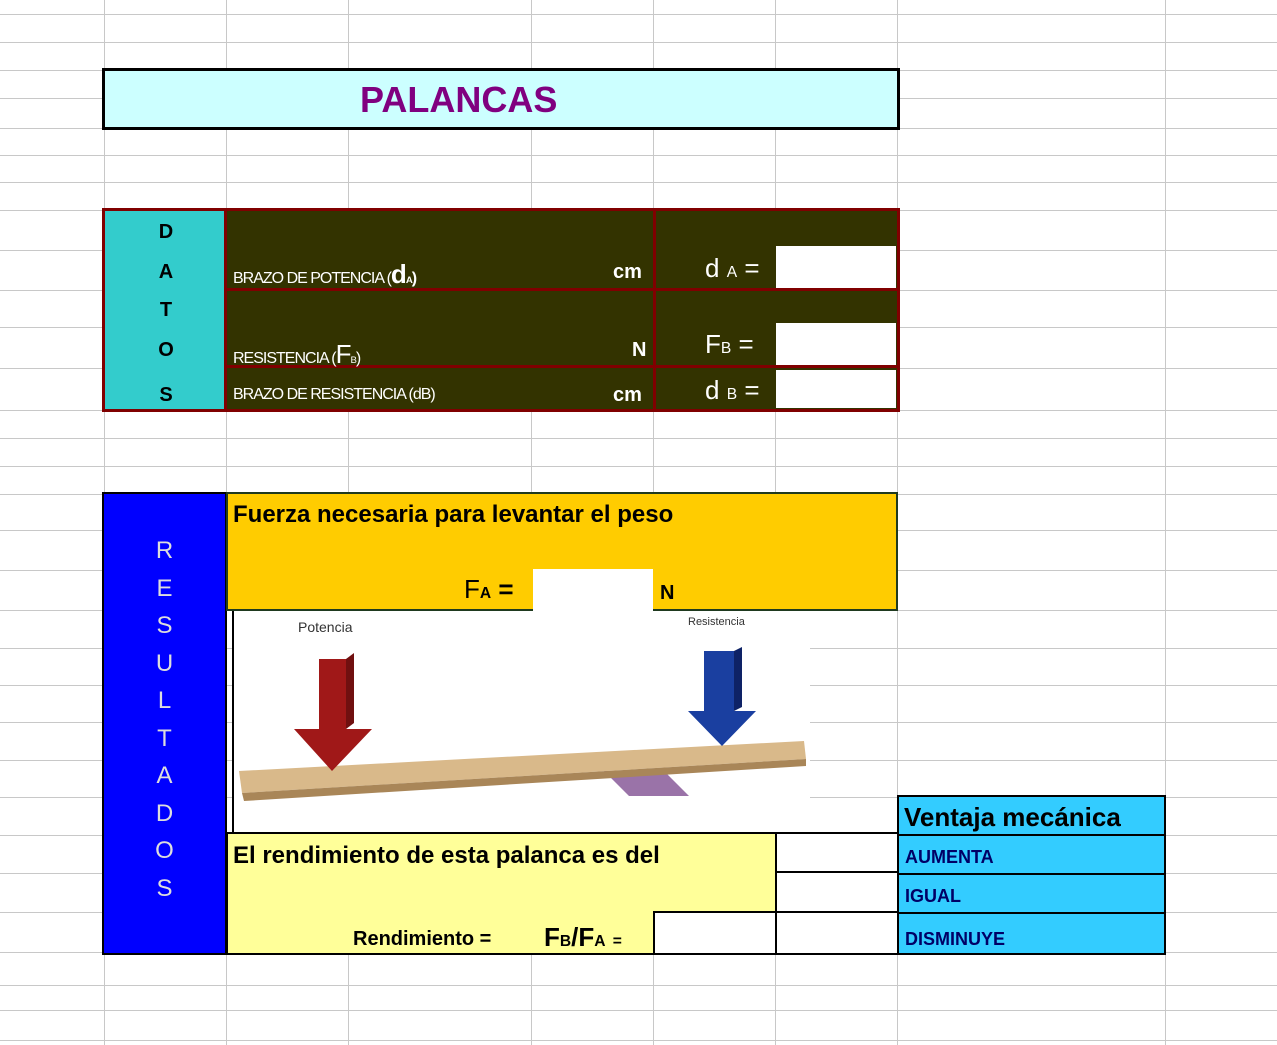  Describe the element at coordinates (164, 550) in the screenshot. I see `letter: R` at that location.